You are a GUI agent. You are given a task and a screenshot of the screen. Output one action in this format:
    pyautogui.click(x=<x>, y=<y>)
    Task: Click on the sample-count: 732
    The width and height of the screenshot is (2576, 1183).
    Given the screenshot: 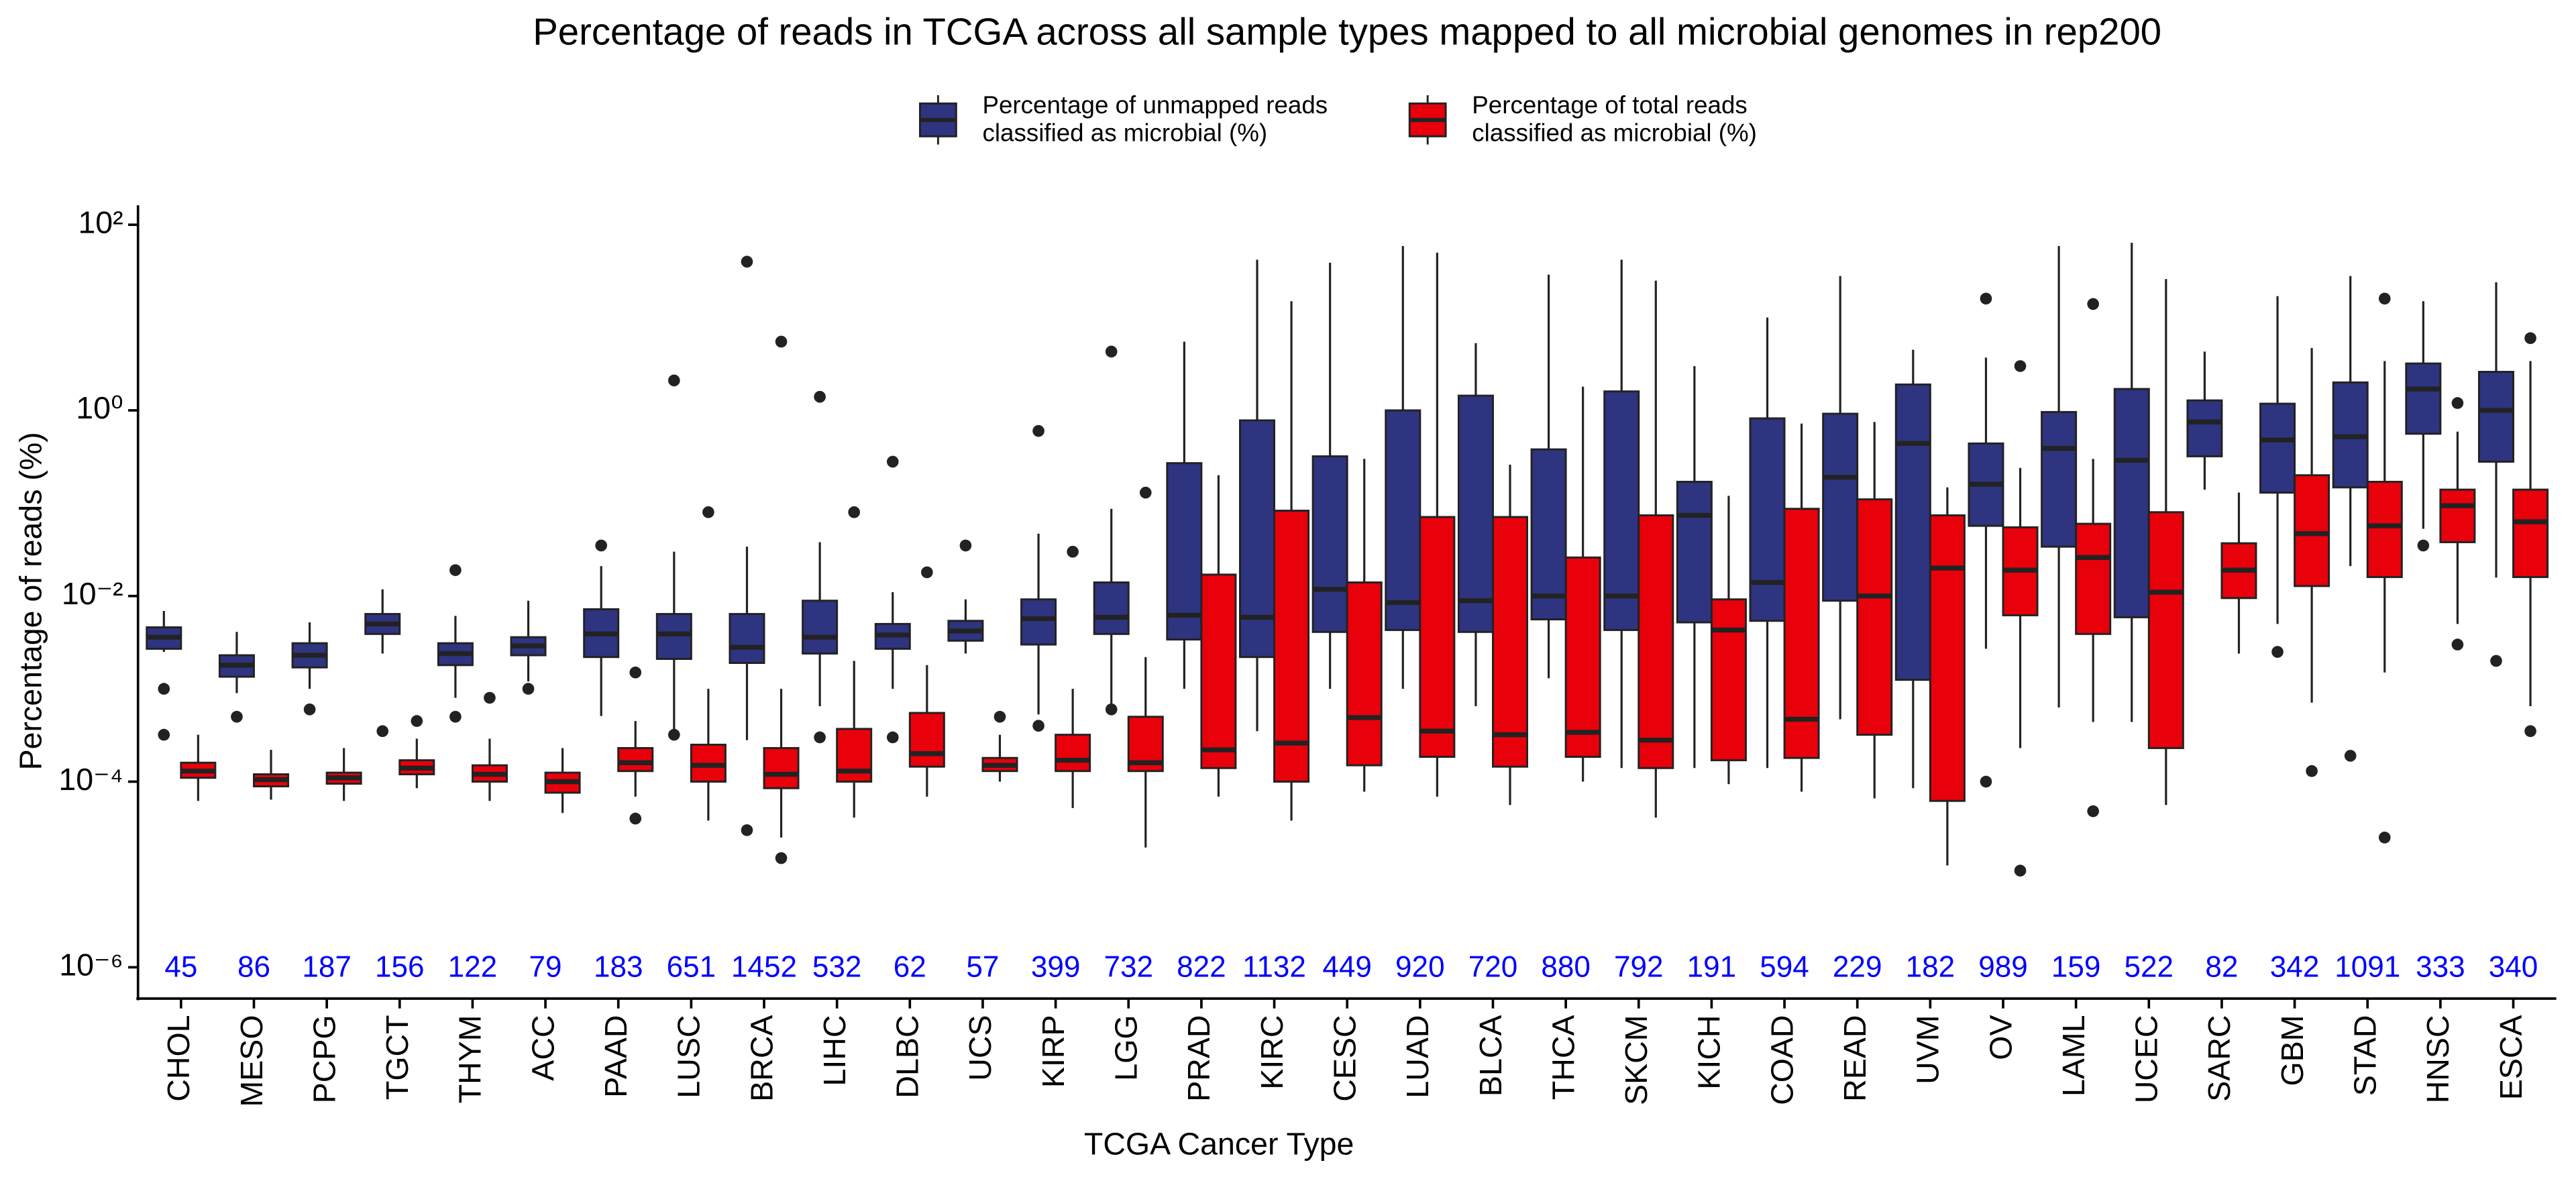 What is the action you would take?
    pyautogui.click(x=1128, y=967)
    